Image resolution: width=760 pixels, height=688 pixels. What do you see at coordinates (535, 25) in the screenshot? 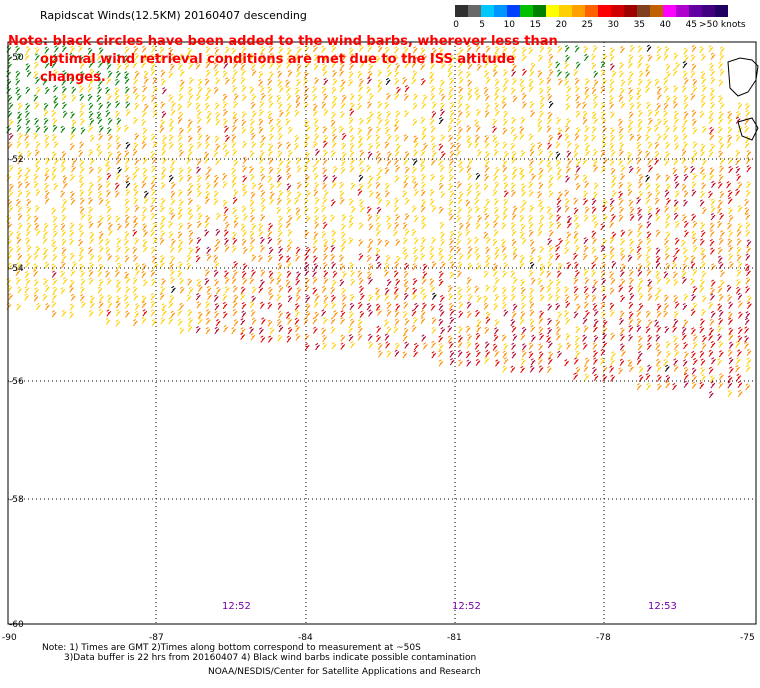
I see `colorbar-label: 15` at bounding box center [535, 25].